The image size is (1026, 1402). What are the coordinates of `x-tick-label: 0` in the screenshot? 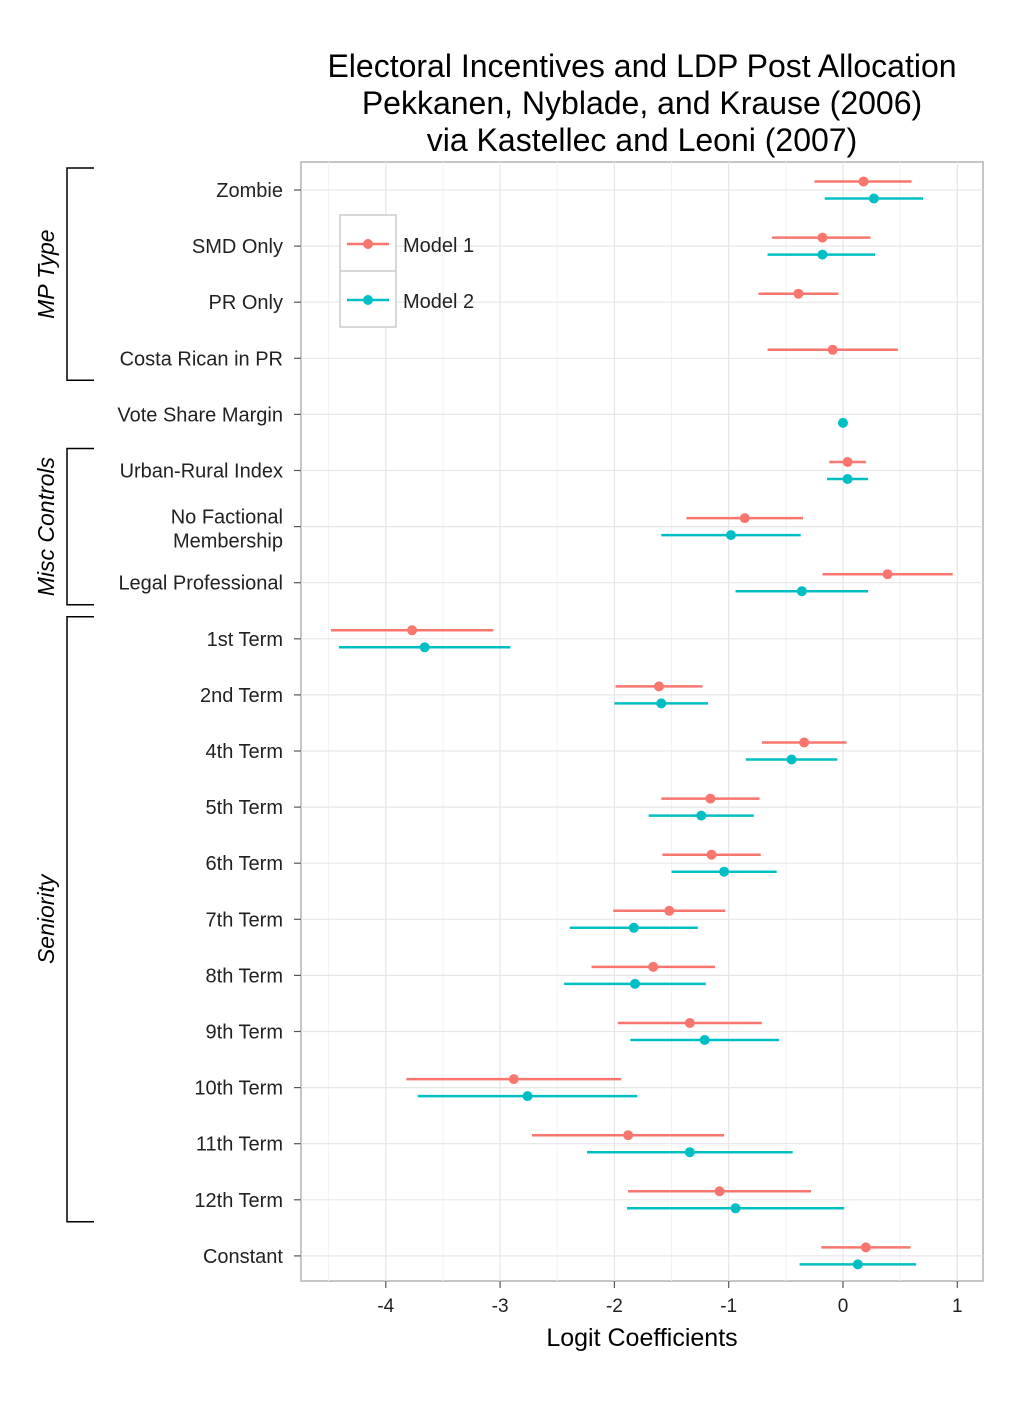 It's located at (843, 1306).